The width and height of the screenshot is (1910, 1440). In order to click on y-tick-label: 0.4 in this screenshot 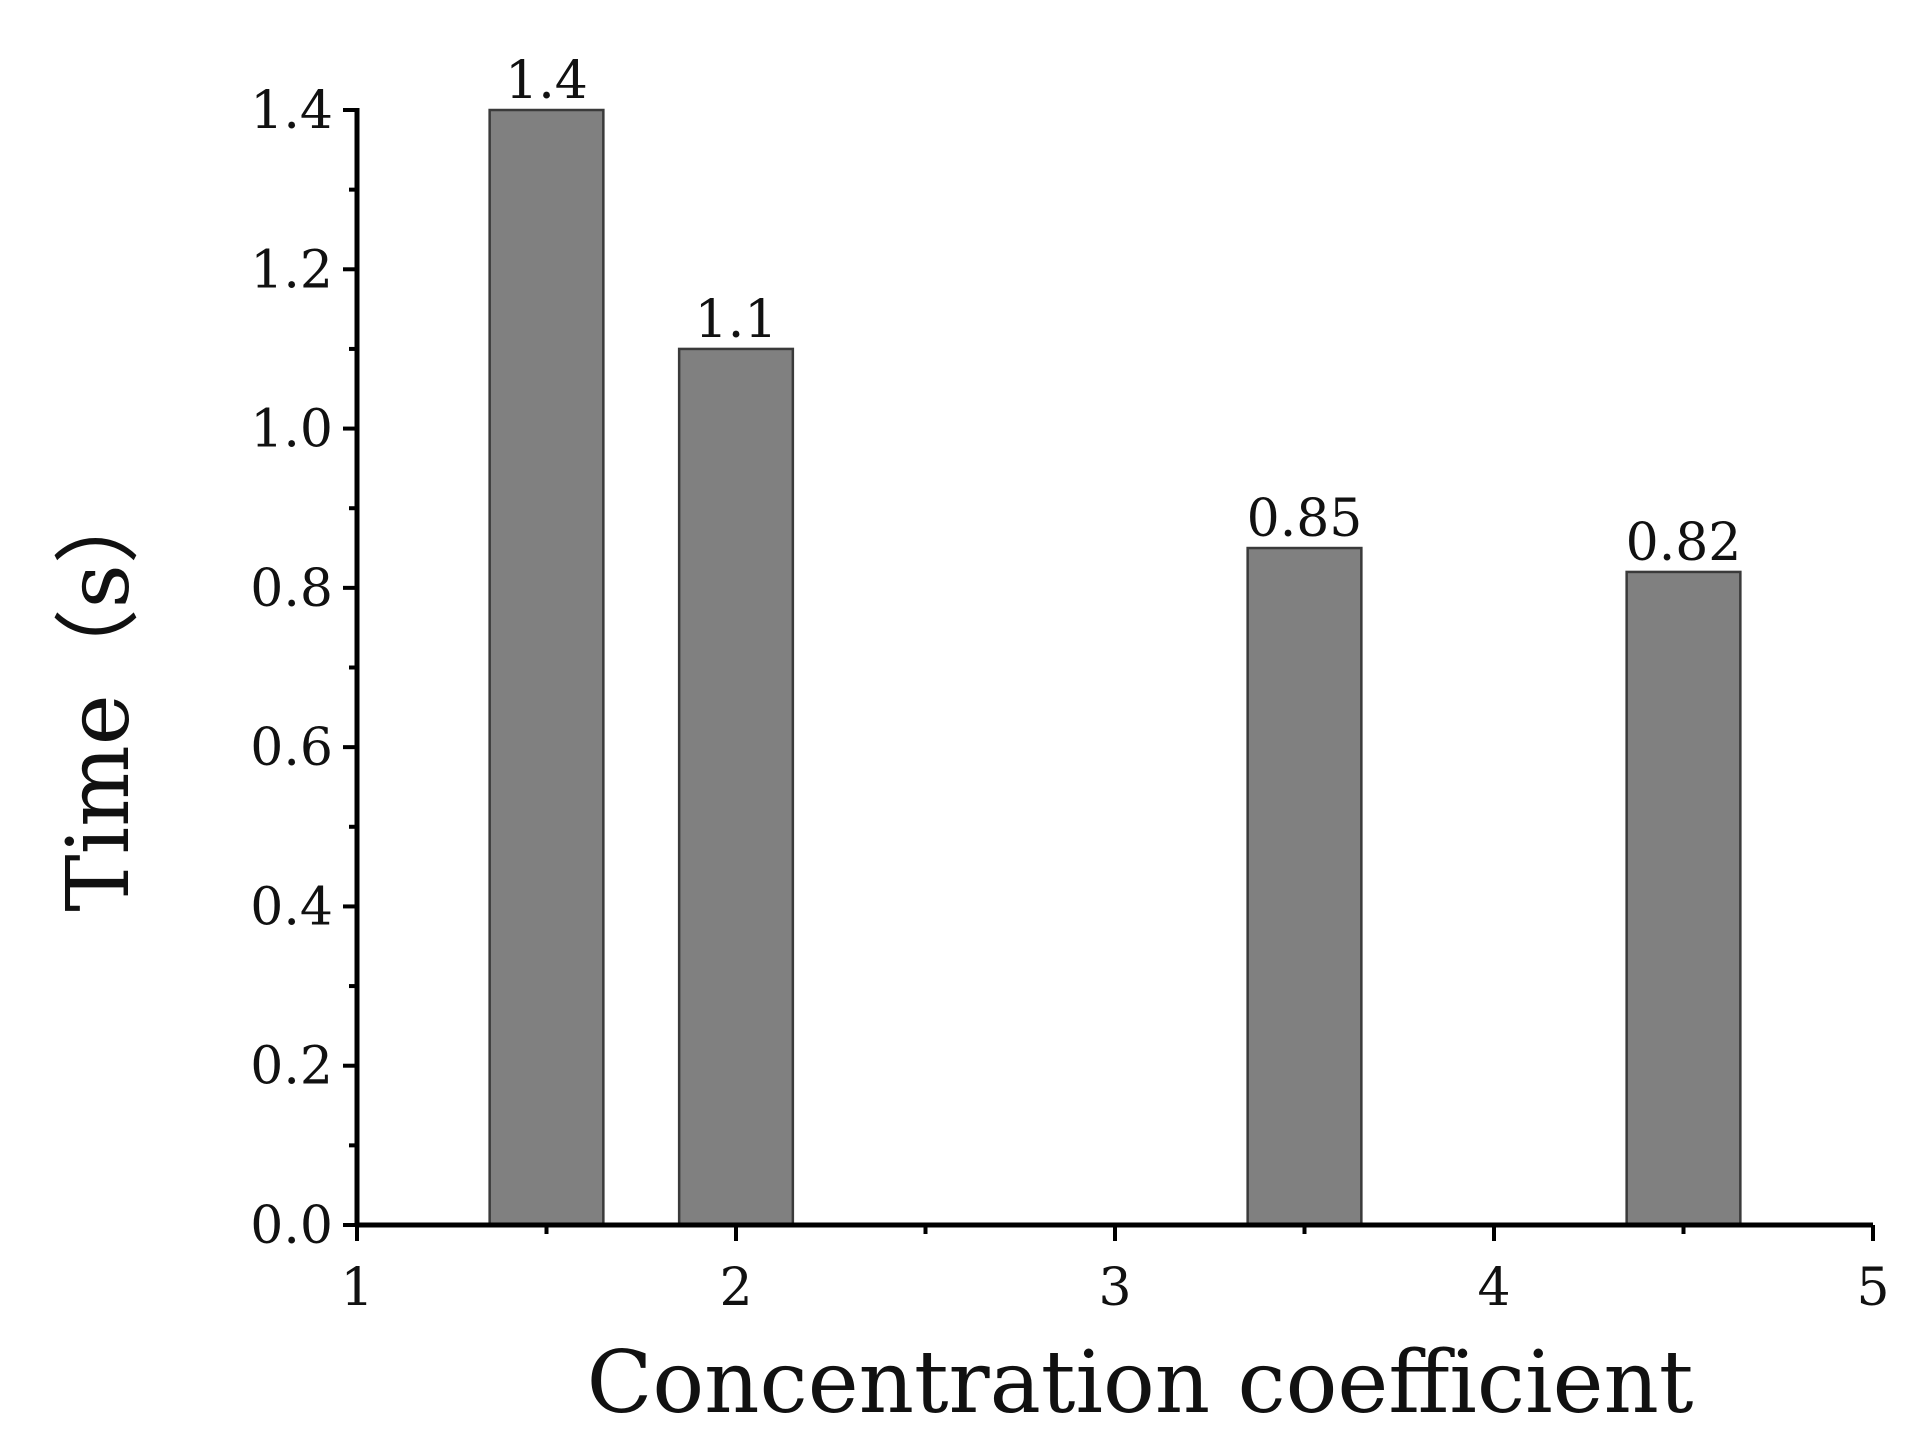, I will do `click(291, 907)`.